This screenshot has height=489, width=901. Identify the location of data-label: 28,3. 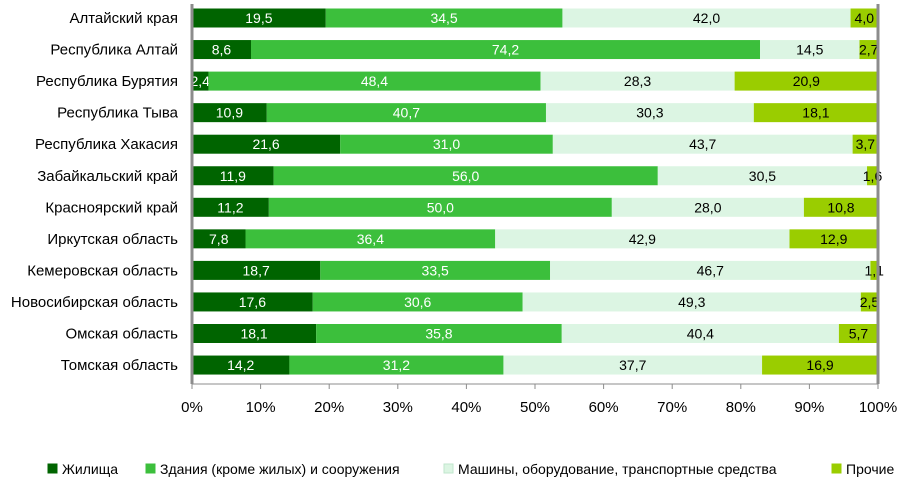
(637, 81).